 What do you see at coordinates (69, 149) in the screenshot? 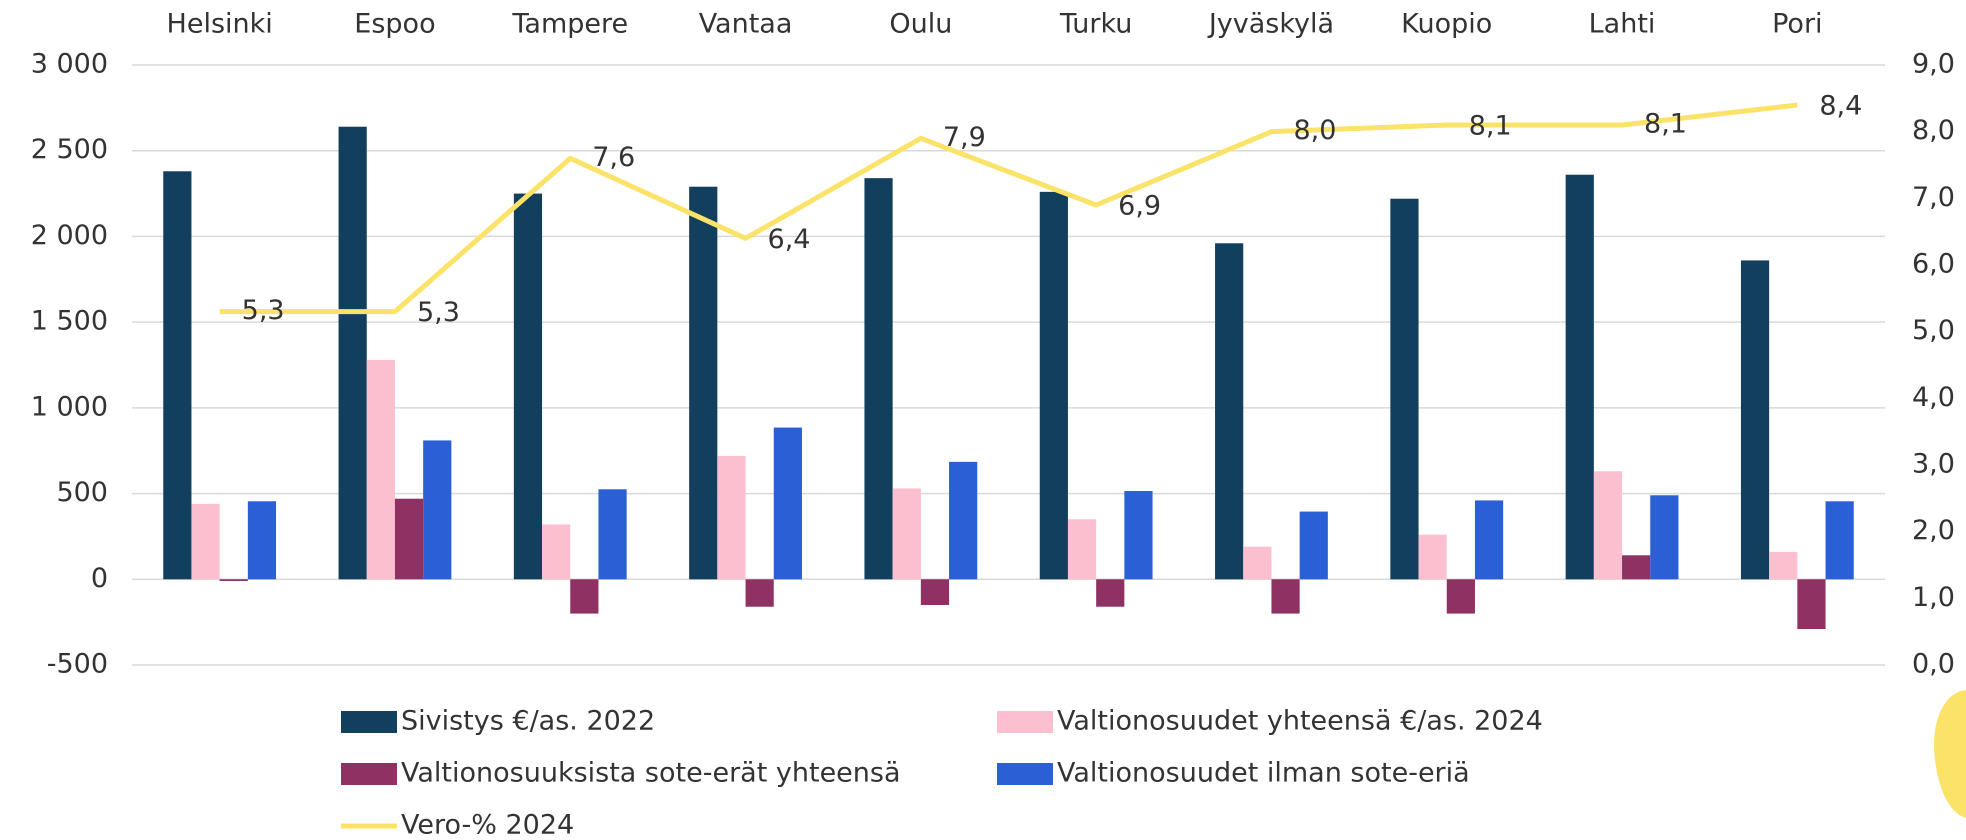
I see `y-tick-label: 2 500` at bounding box center [69, 149].